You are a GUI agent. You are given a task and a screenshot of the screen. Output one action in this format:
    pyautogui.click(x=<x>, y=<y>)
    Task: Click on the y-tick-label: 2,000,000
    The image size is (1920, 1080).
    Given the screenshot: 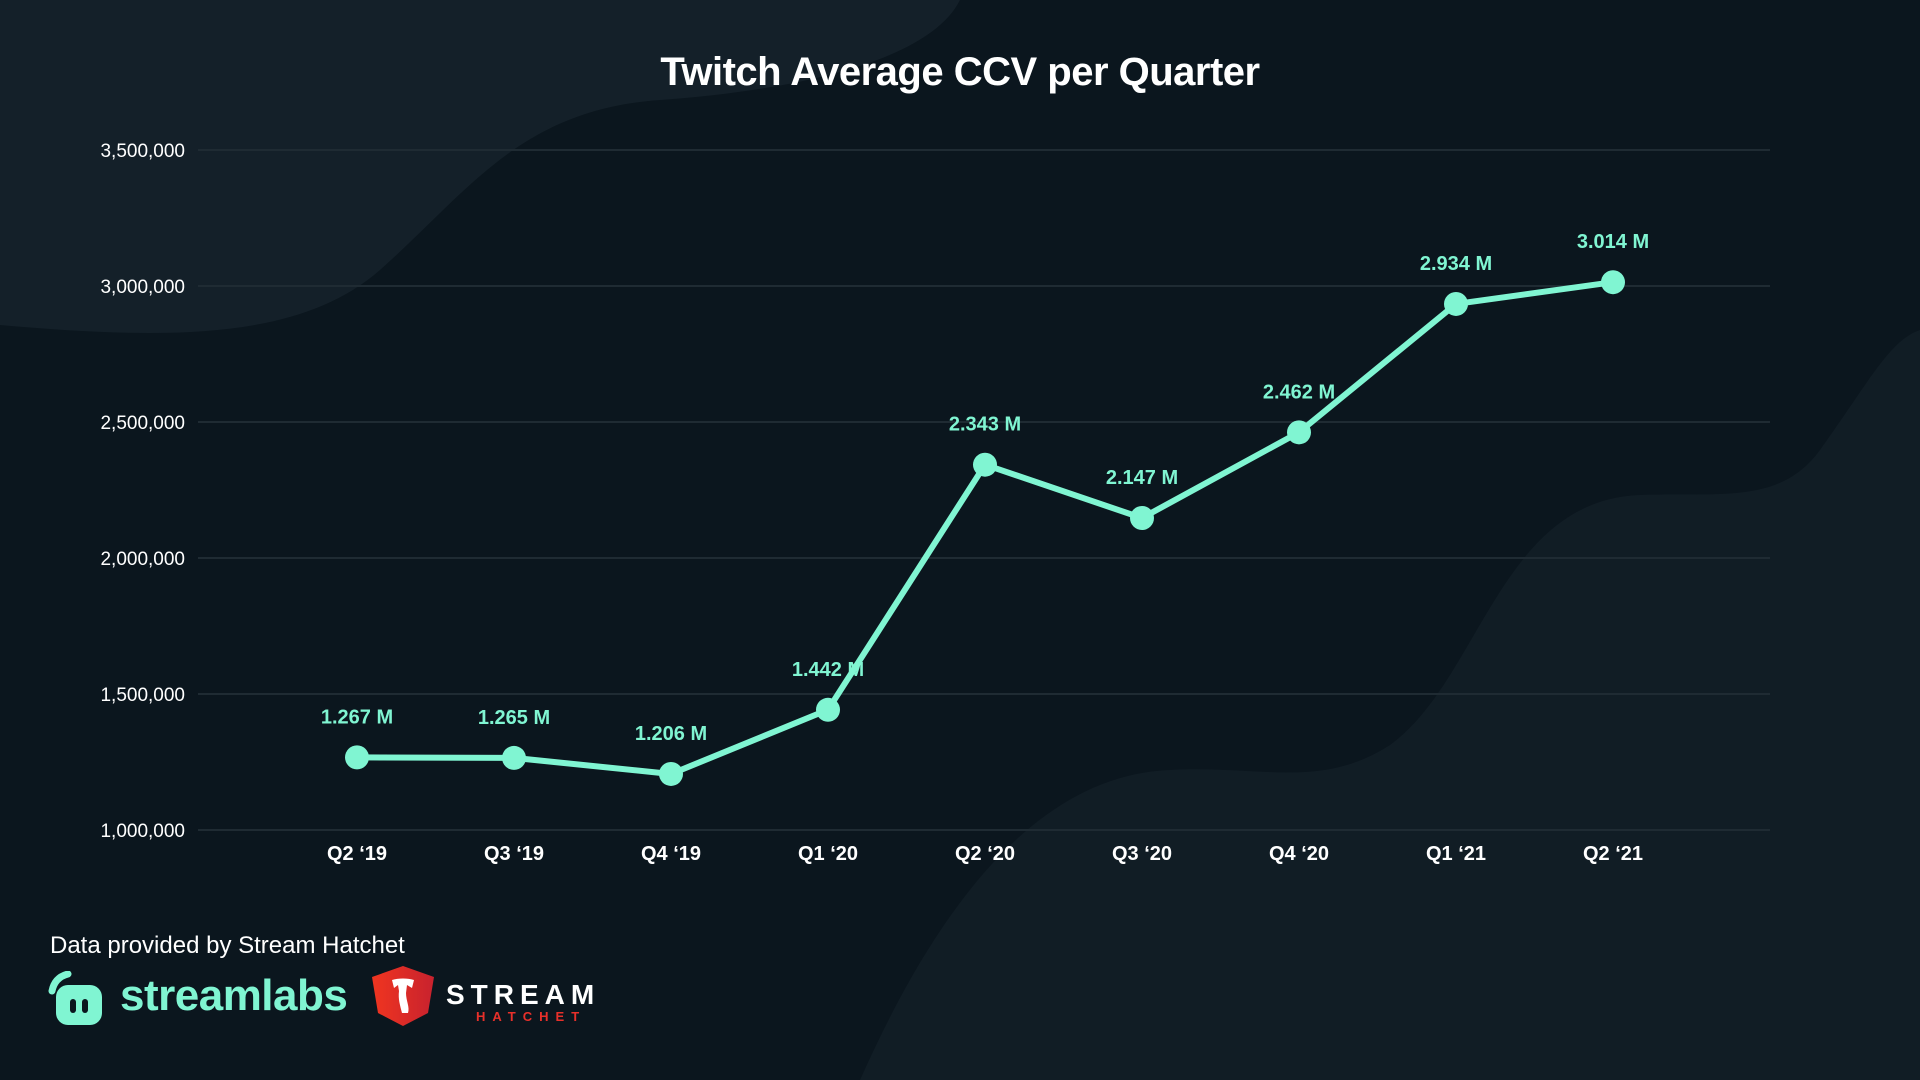 What is the action you would take?
    pyautogui.click(x=142, y=559)
    